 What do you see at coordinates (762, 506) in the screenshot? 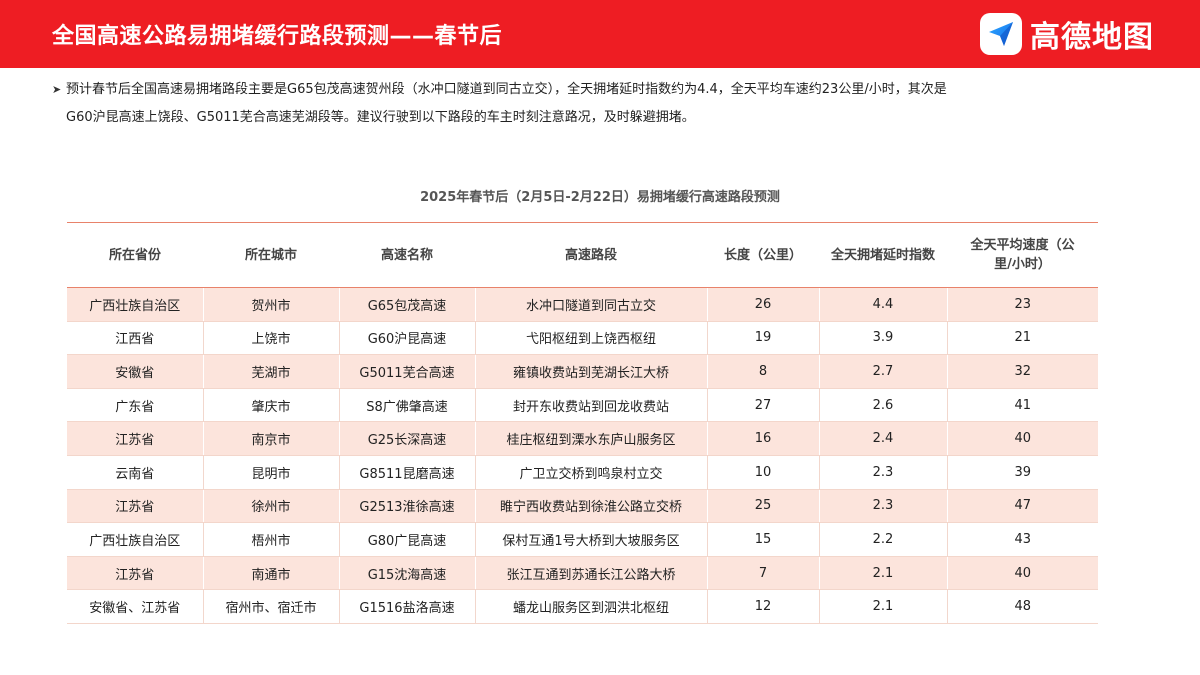
I see `cell-length: 25` at bounding box center [762, 506].